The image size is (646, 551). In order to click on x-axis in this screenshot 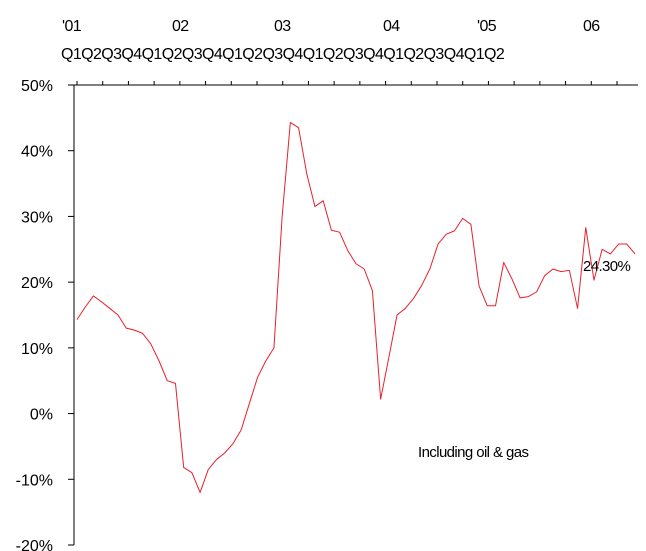, I will do `click(356, 83)`.